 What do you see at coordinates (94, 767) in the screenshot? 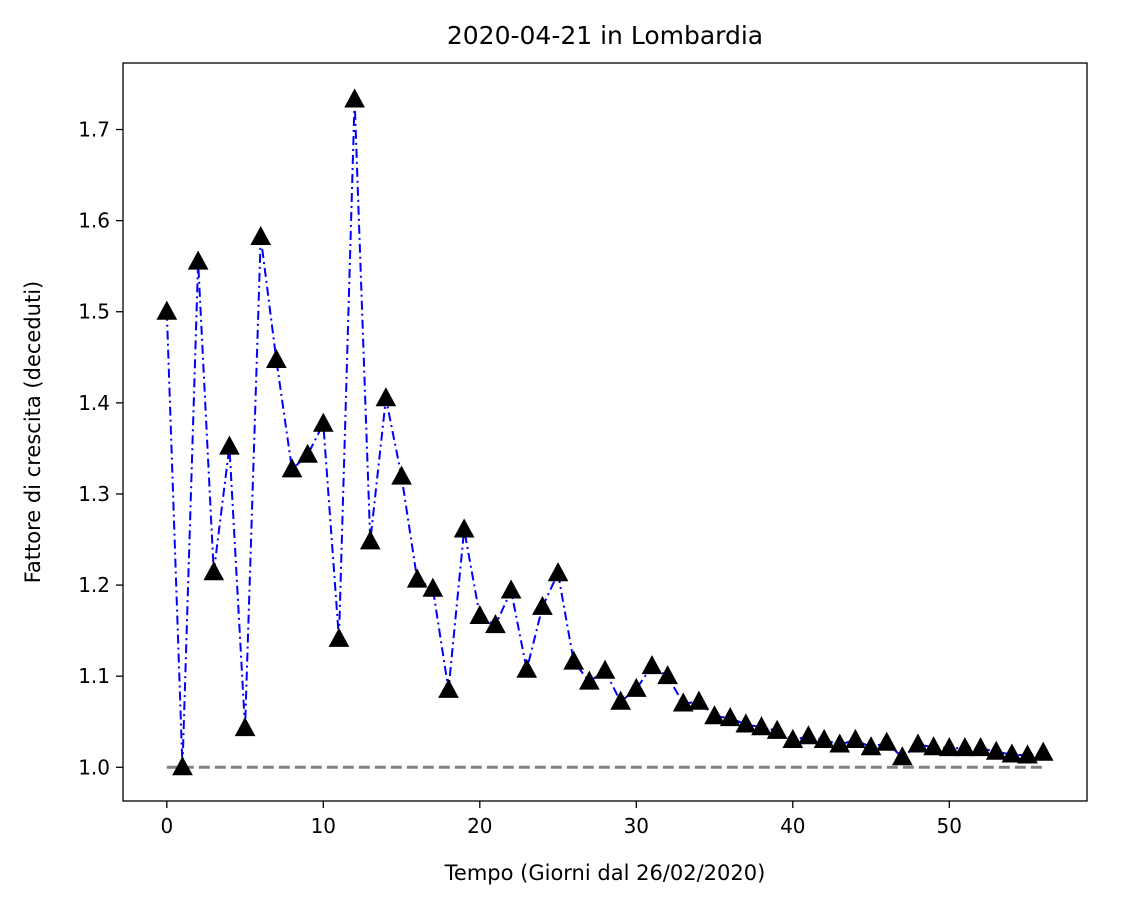
I see `y-tick-label: 1.0` at bounding box center [94, 767].